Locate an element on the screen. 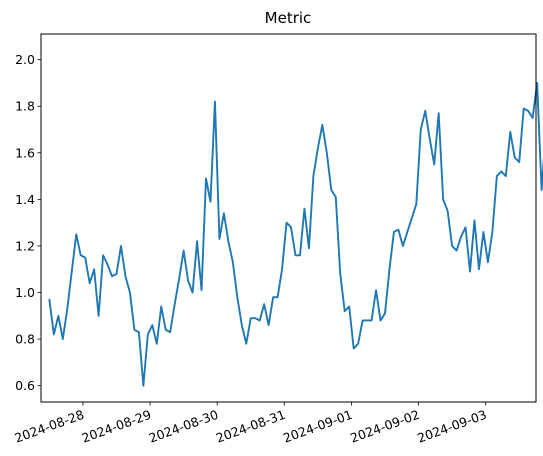 The image size is (543, 456). y-tick-label: 0.6 is located at coordinates (25, 385).